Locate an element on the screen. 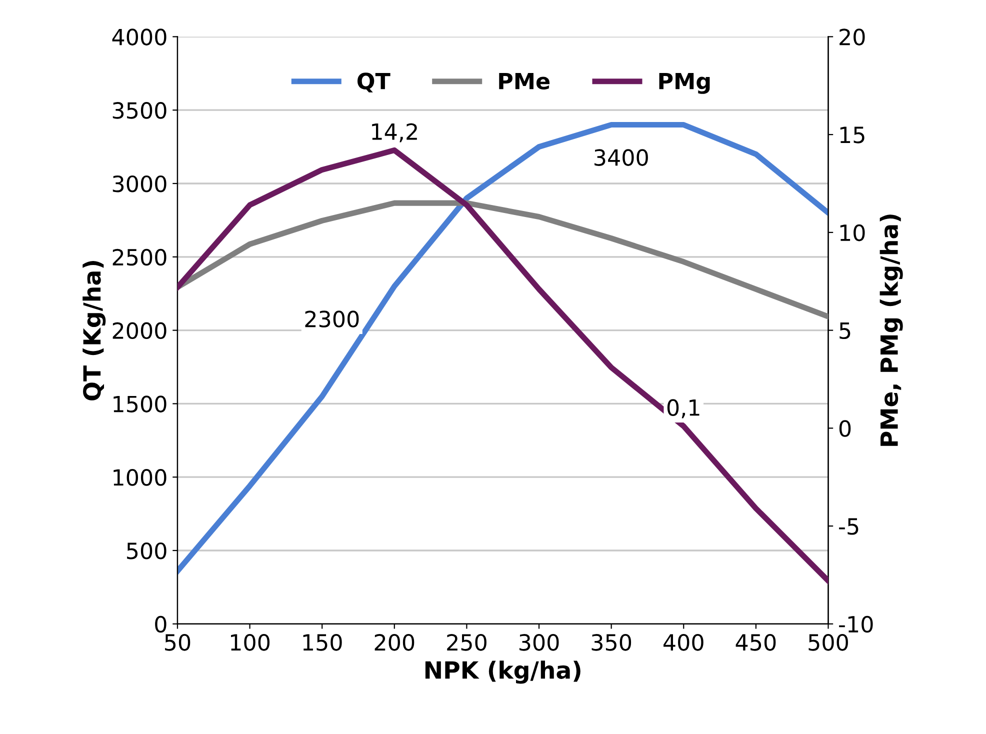 The height and width of the screenshot is (734, 986). y2-tick-label: 20 is located at coordinates (852, 37).